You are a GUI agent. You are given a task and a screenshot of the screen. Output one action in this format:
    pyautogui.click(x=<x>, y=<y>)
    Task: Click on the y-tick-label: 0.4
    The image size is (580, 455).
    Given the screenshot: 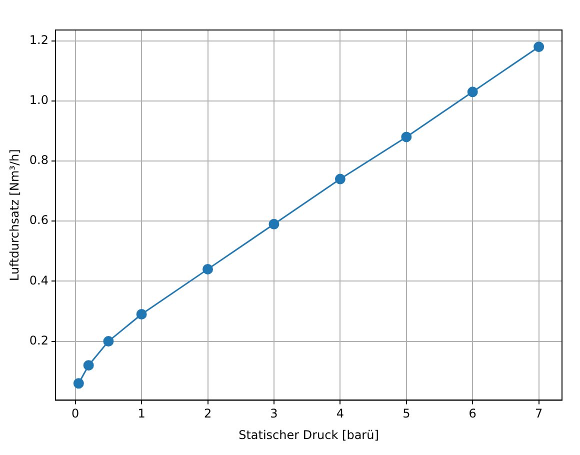 What is the action you would take?
    pyautogui.click(x=38, y=280)
    